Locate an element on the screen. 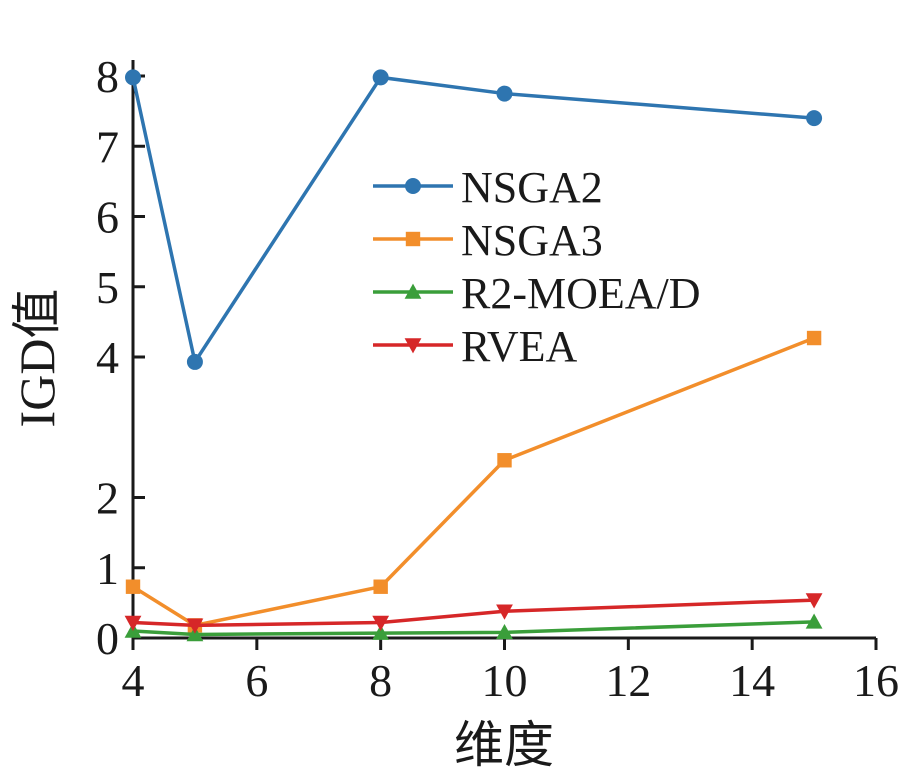 This screenshot has width=904, height=778. y-tick-label: 6 is located at coordinates (107, 217).